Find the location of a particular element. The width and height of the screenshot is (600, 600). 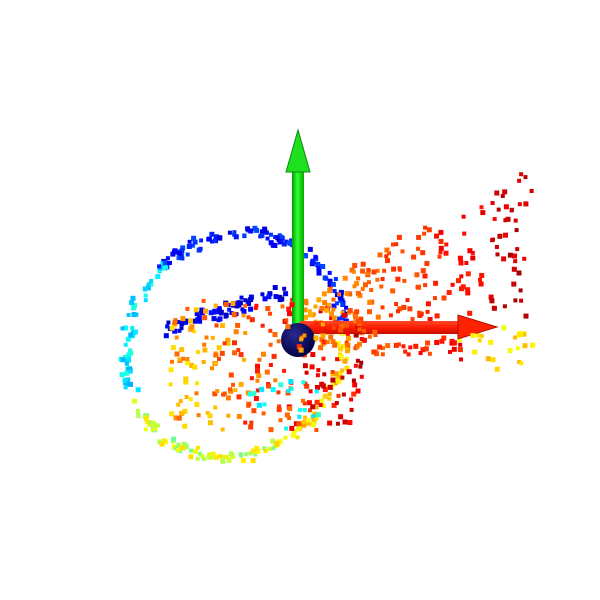

origin-sphere is located at coordinates (298, 340).